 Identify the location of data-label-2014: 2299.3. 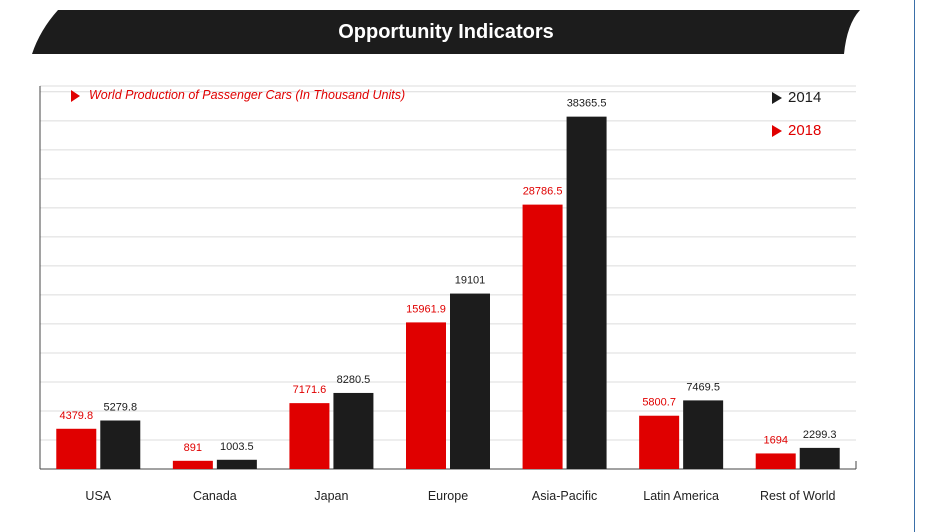
(820, 435).